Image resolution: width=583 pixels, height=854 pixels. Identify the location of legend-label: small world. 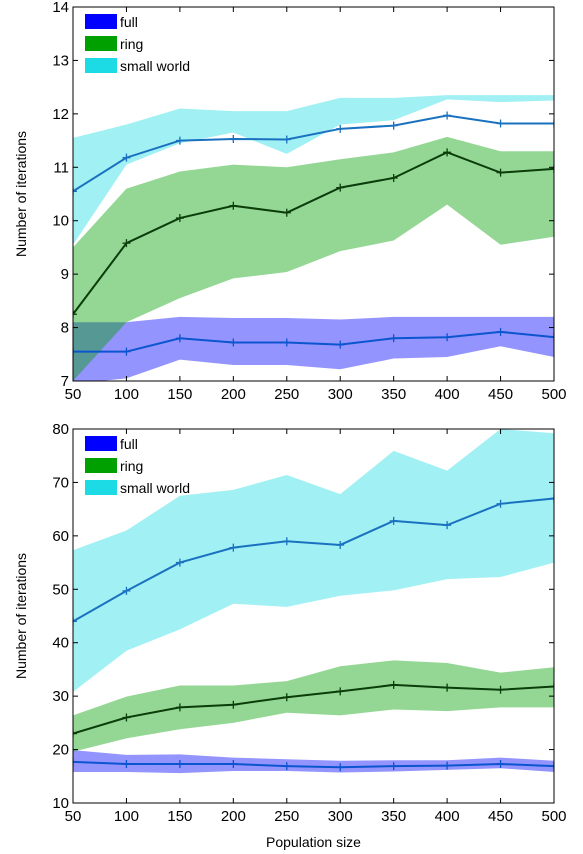
(155, 488).